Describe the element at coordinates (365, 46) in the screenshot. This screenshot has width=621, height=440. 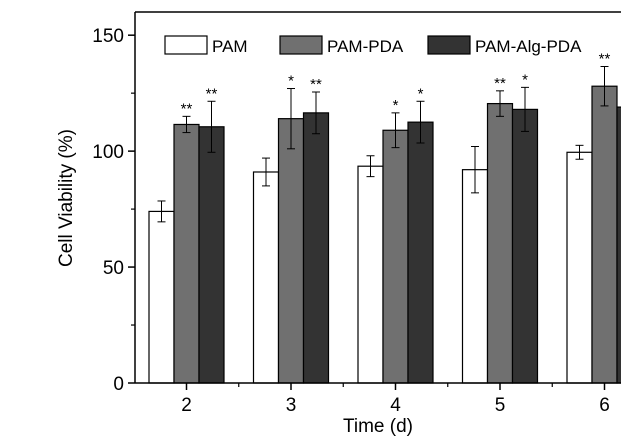
I see `legend-label: PAM-PDA` at that location.